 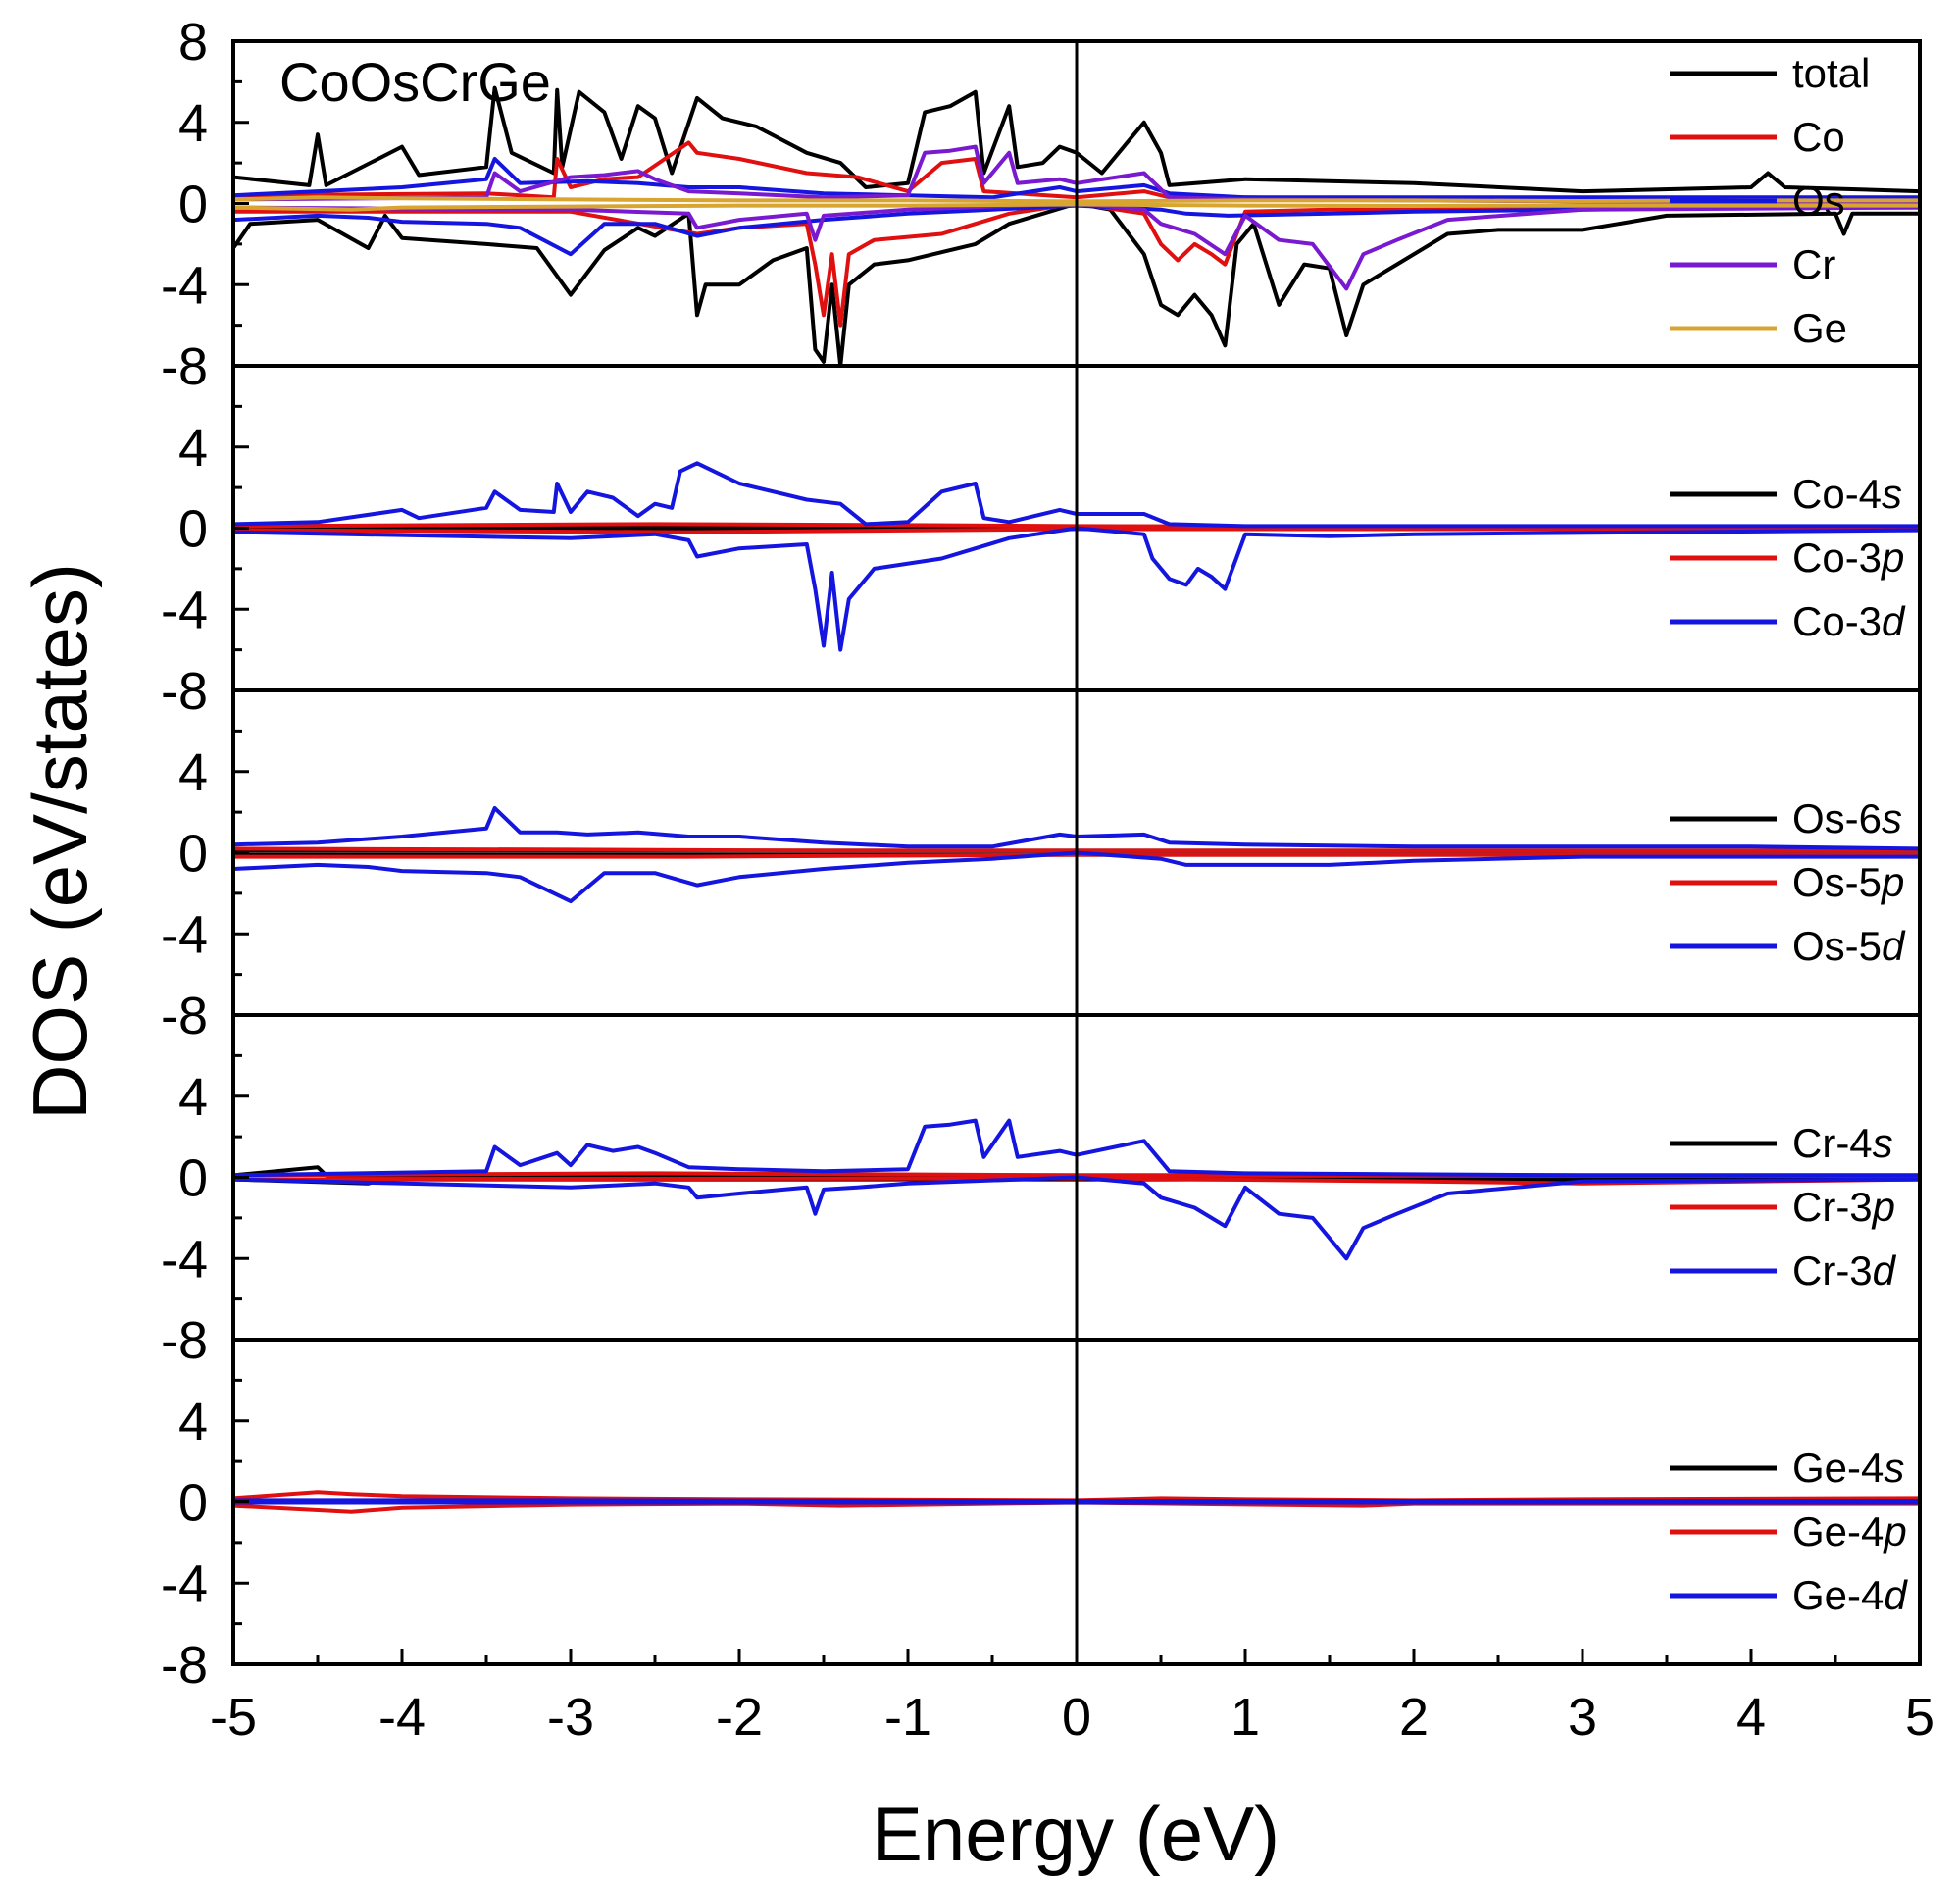 What do you see at coordinates (1813, 264) in the screenshot?
I see `legend-label: Cr` at bounding box center [1813, 264].